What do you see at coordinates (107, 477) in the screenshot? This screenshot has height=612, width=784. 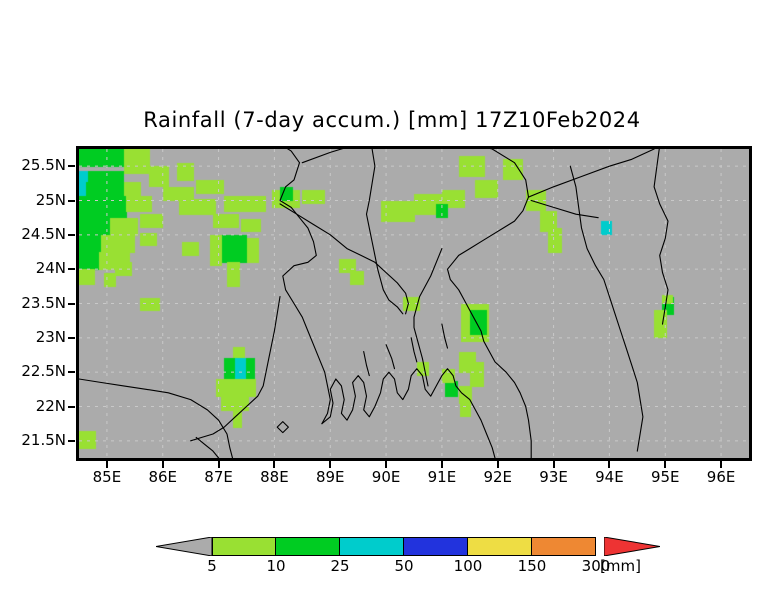 I see `x-axis-label: 85E` at bounding box center [107, 477].